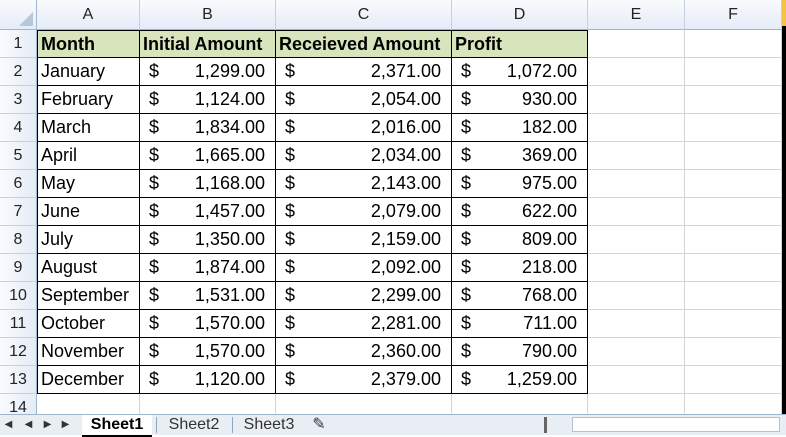 The height and width of the screenshot is (437, 786). What do you see at coordinates (364, 15) in the screenshot?
I see `column-header-c: C` at bounding box center [364, 15].